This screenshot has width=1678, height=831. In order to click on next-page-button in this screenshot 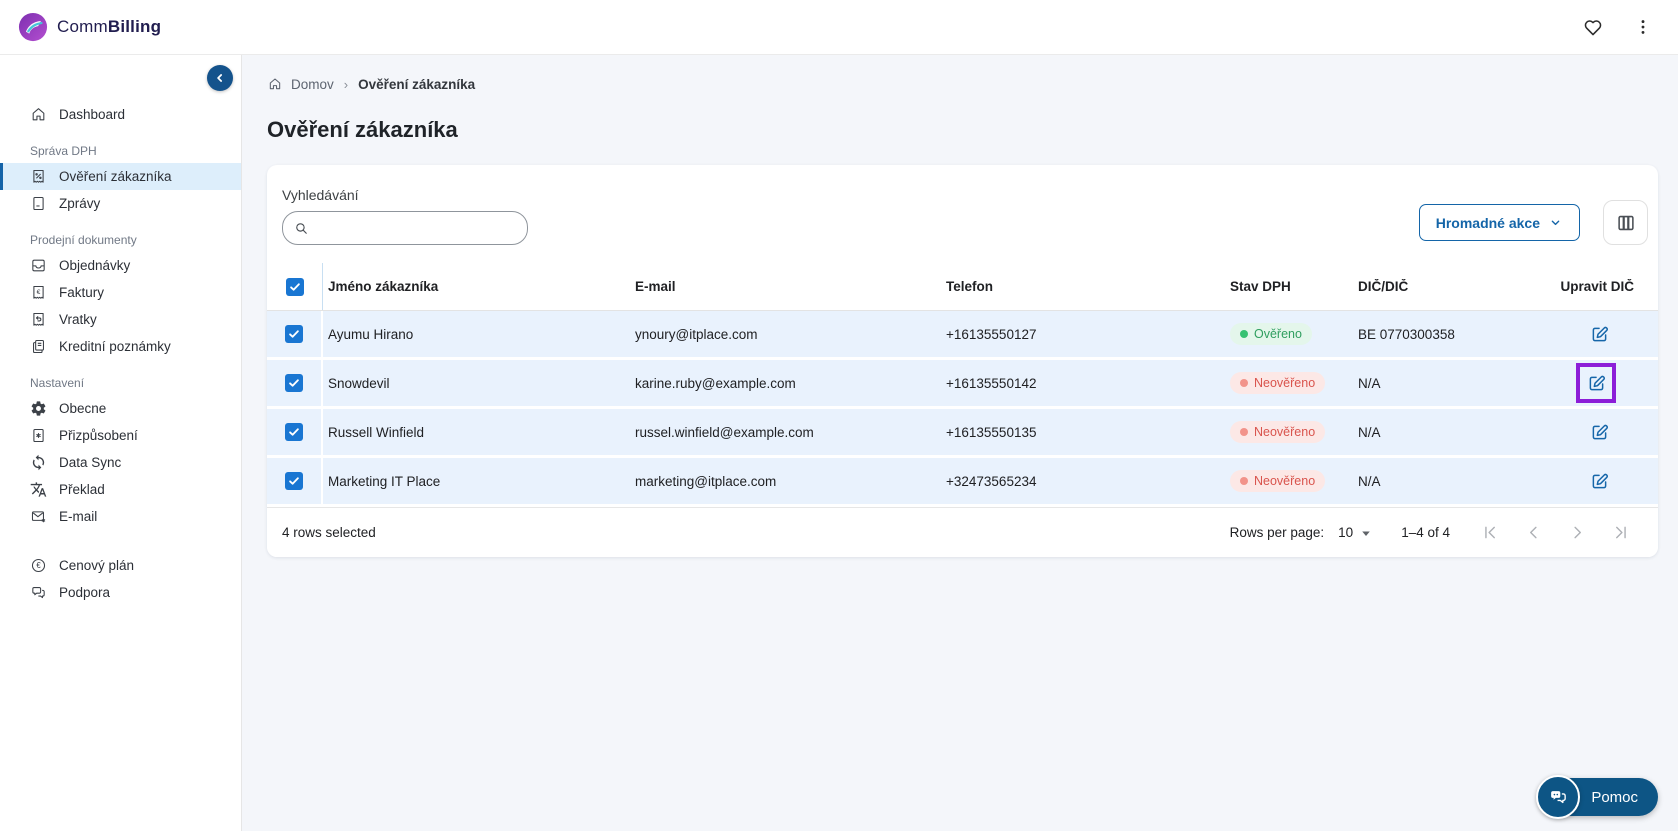, I will do `click(1577, 533)`.